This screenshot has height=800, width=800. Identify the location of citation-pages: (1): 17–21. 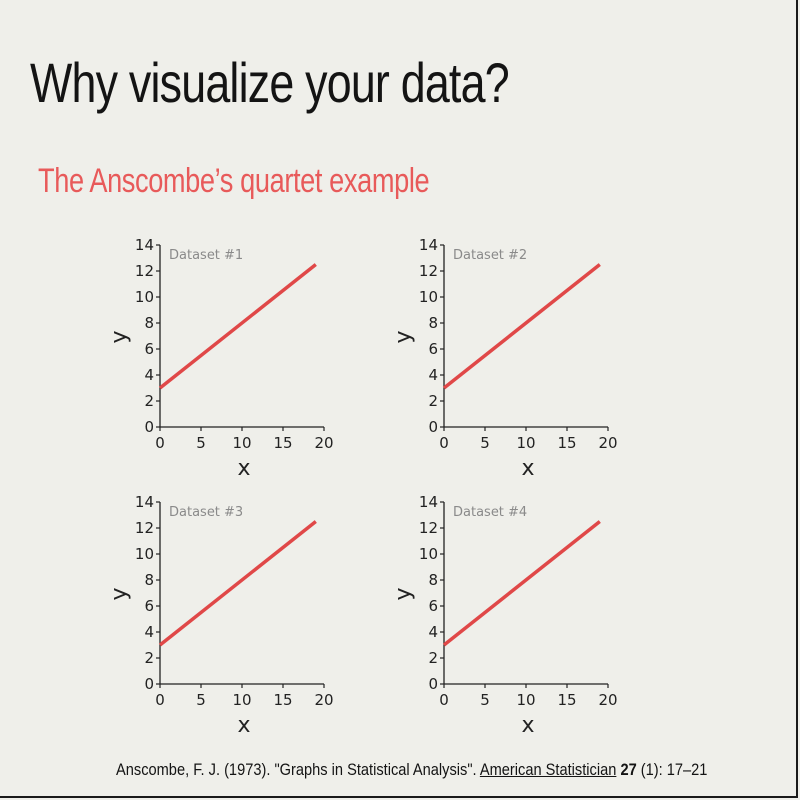
(674, 769).